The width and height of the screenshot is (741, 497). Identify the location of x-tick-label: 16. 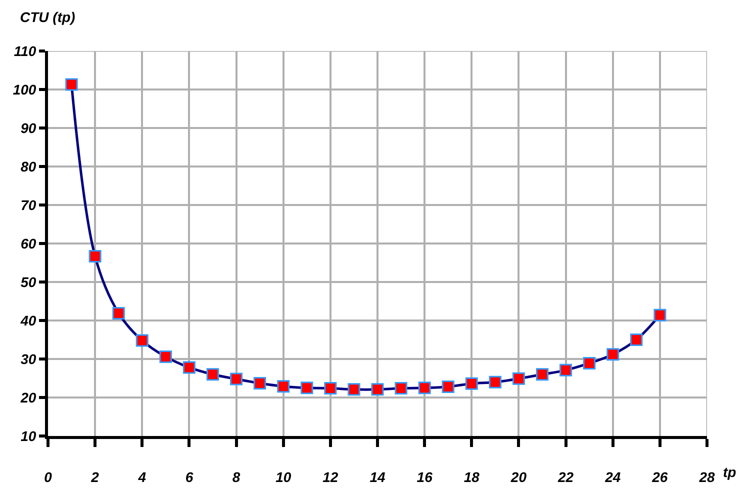
(424, 476).